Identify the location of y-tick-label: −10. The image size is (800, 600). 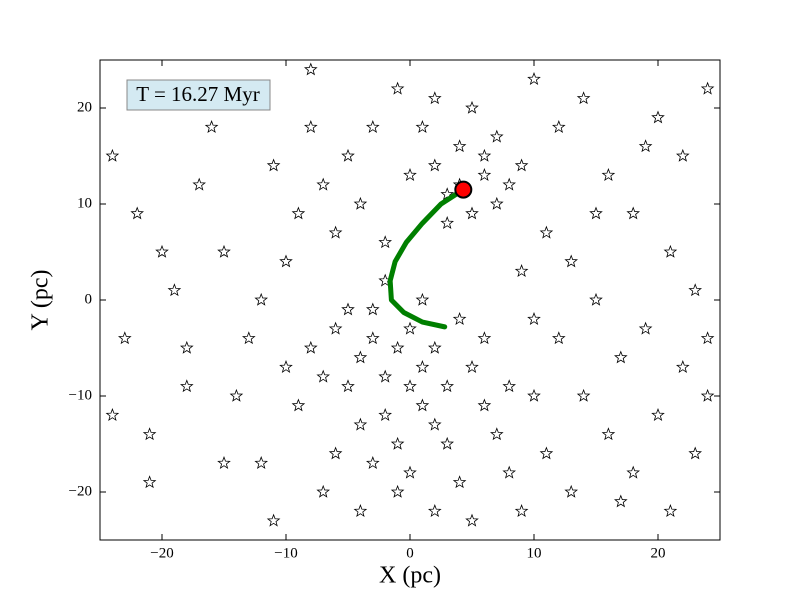
(80, 395).